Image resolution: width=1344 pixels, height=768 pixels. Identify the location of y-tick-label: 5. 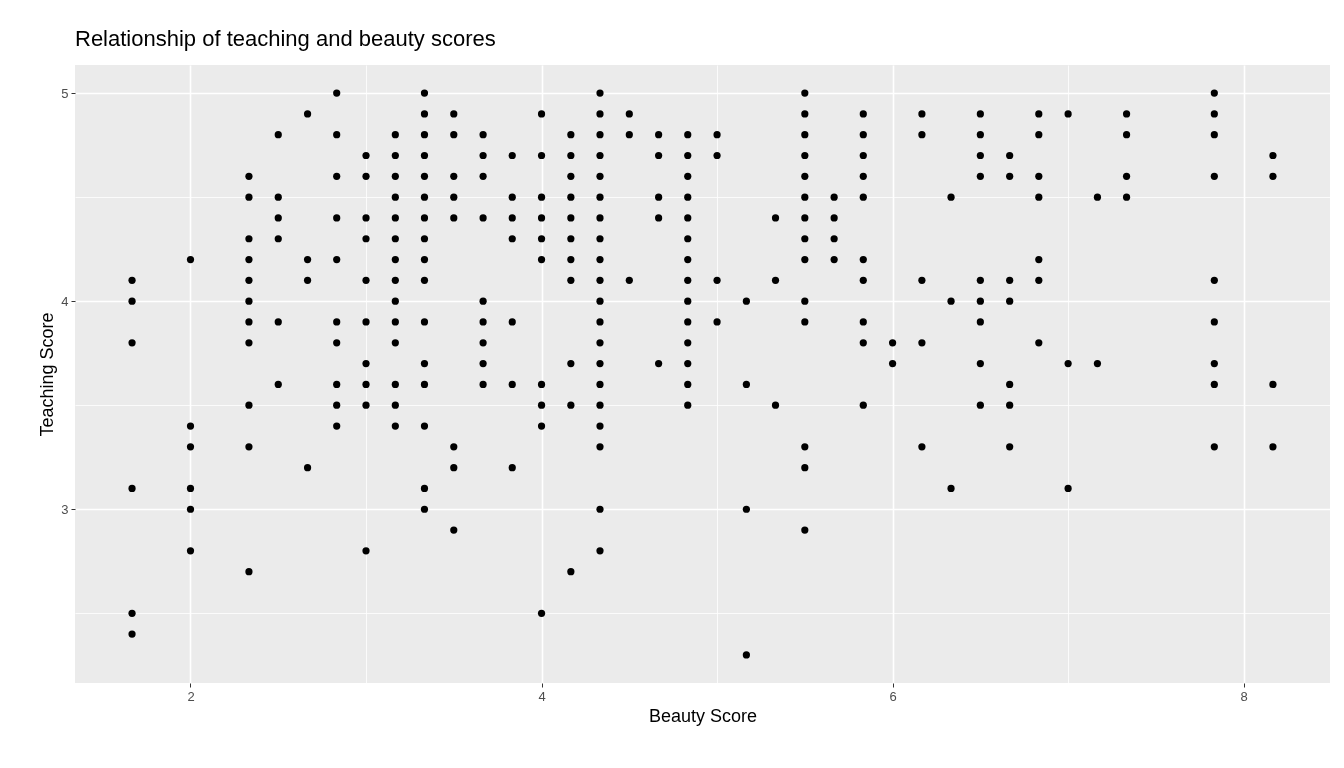
(65, 93).